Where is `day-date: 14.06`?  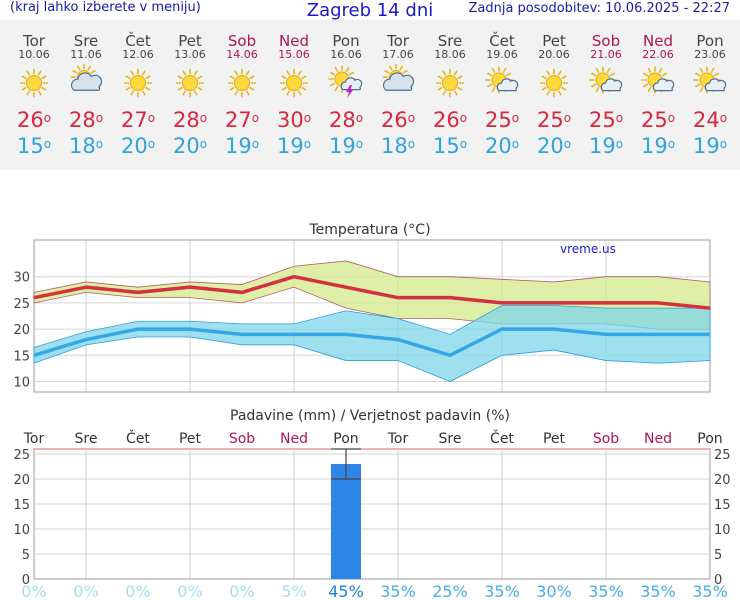 day-date: 14.06 is located at coordinates (242, 54).